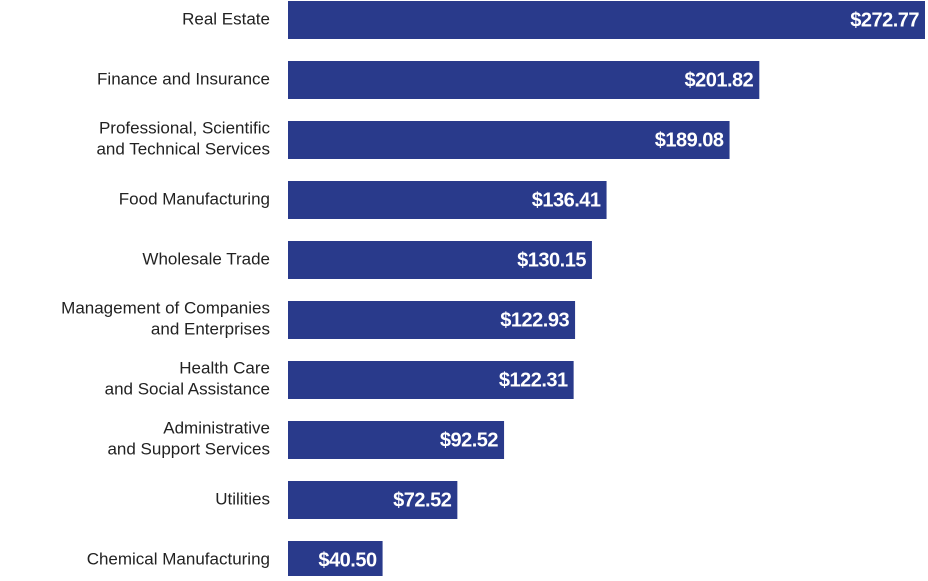 The width and height of the screenshot is (928, 581). Describe the element at coordinates (242, 498) in the screenshot. I see `category-label: Utilities` at that location.